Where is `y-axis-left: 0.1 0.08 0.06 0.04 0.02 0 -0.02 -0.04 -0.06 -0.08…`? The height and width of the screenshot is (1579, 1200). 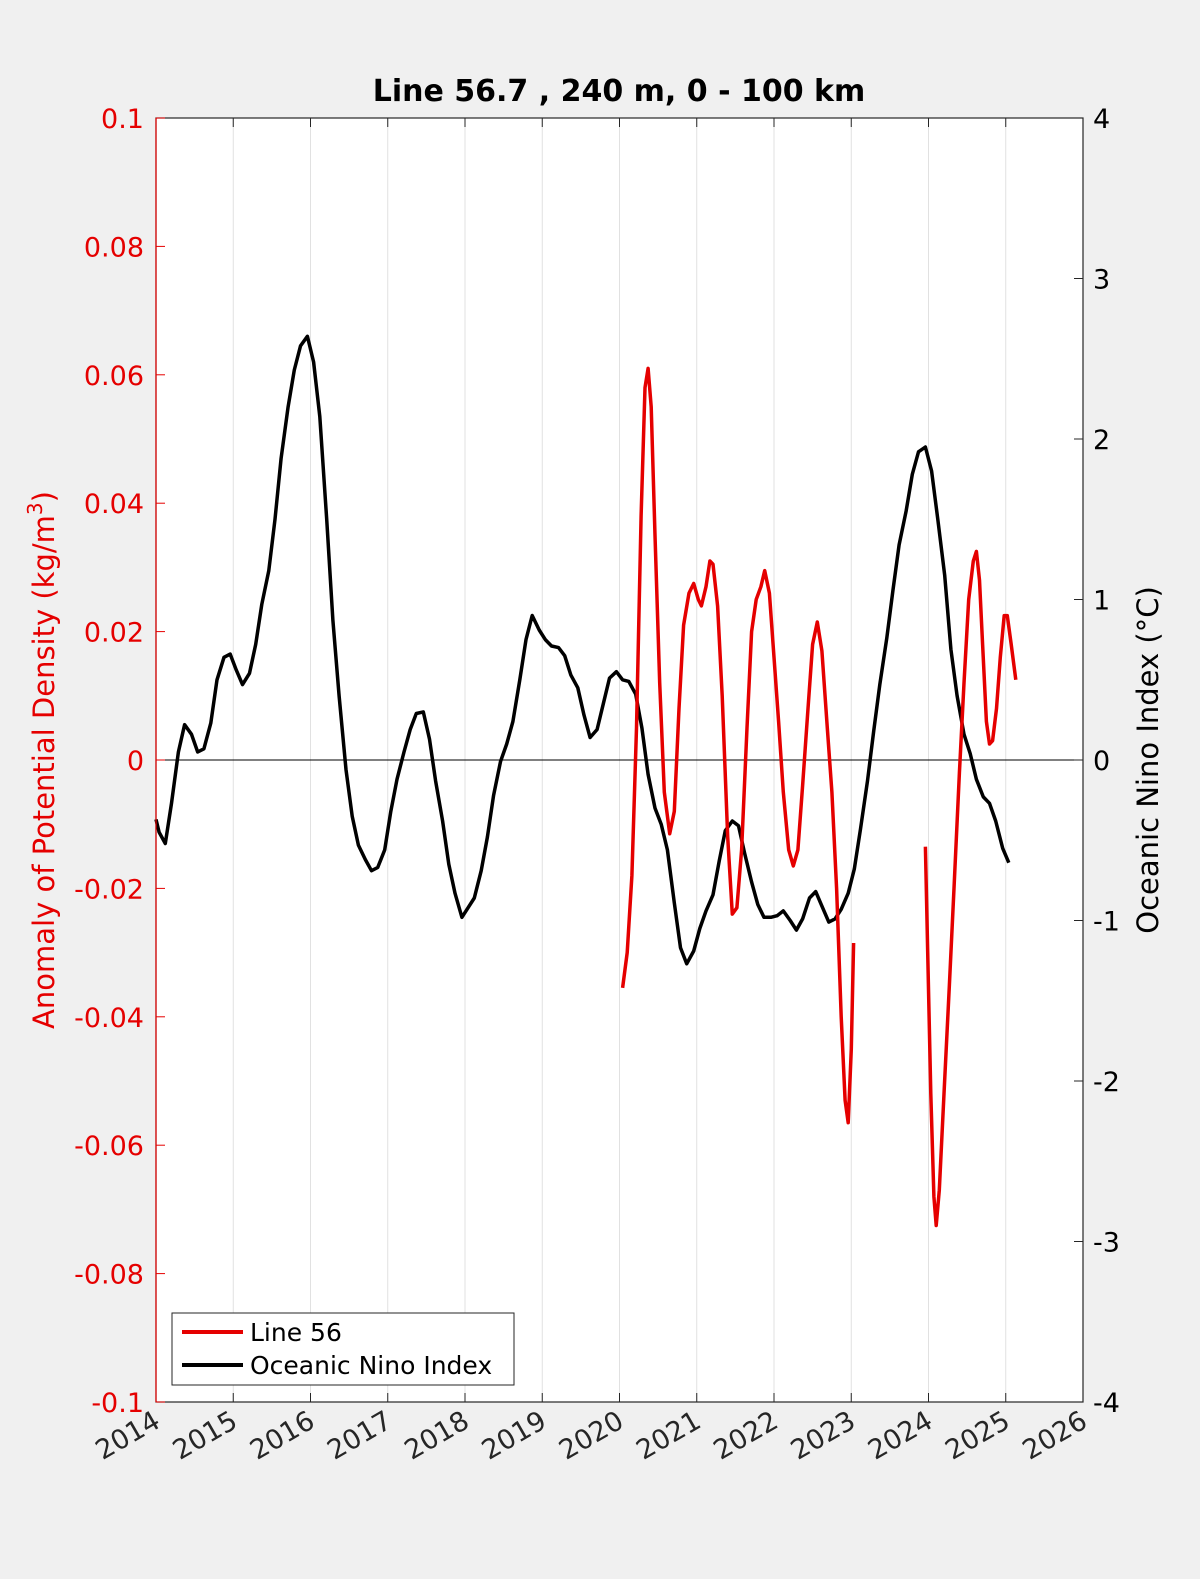
y-axis-left: 0.1 0.08 0.06 0.04 0.02 0 -0.02 -0.04 -0.06 -0.08… is located at coordinates (119, 761).